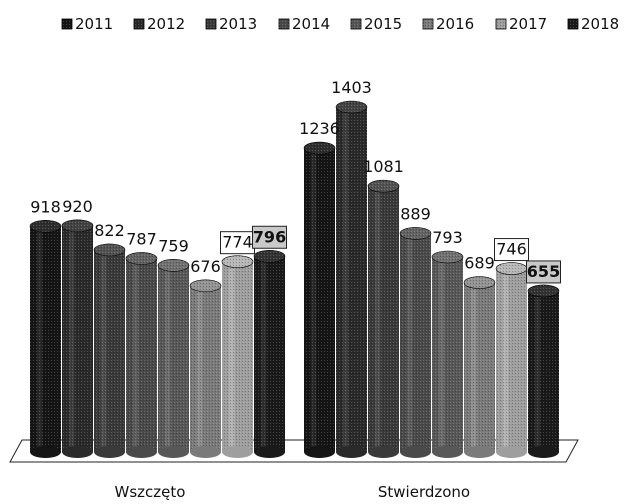 This screenshot has height=504, width=631. I want to click on legend-label-2017: 2017, so click(528, 24).